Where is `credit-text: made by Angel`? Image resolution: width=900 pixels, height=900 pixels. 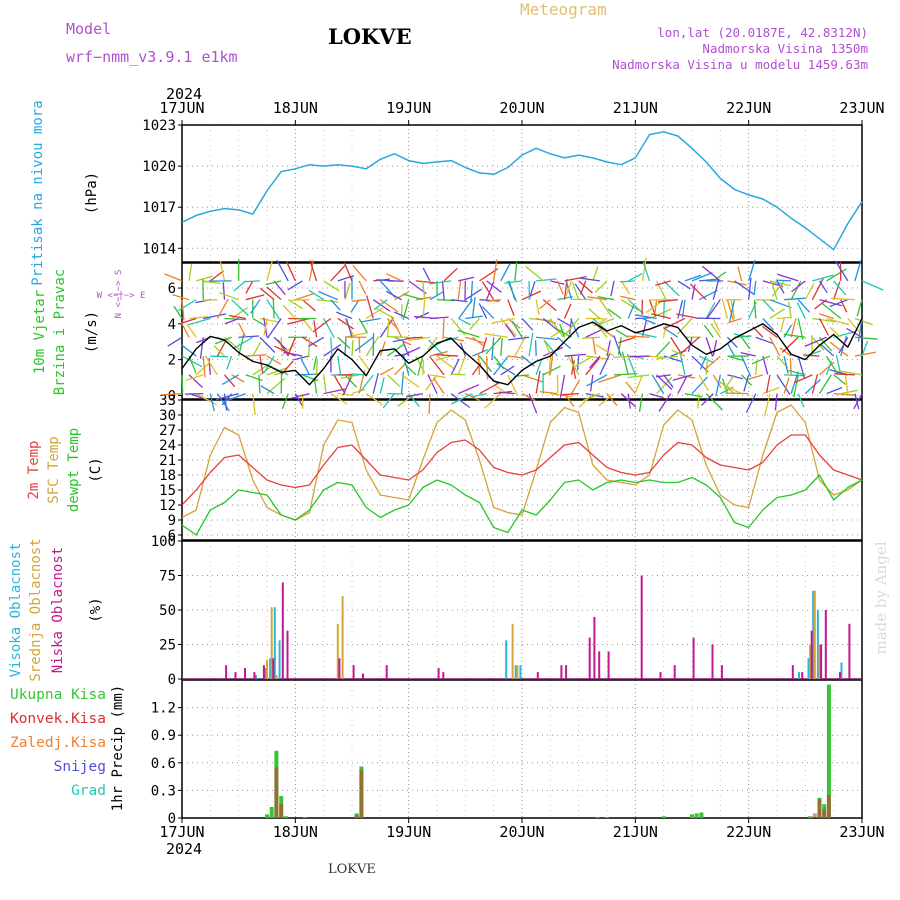
credit-text: made by Angel is located at coordinates (881, 597).